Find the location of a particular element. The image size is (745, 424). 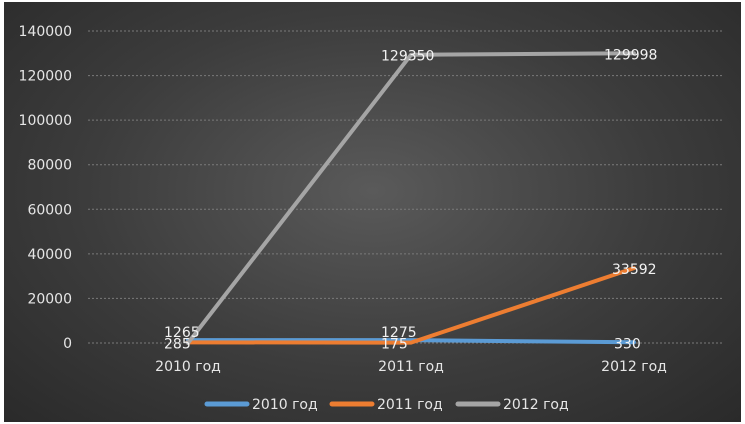

y-tick-label: 100000 is located at coordinates (45, 121).